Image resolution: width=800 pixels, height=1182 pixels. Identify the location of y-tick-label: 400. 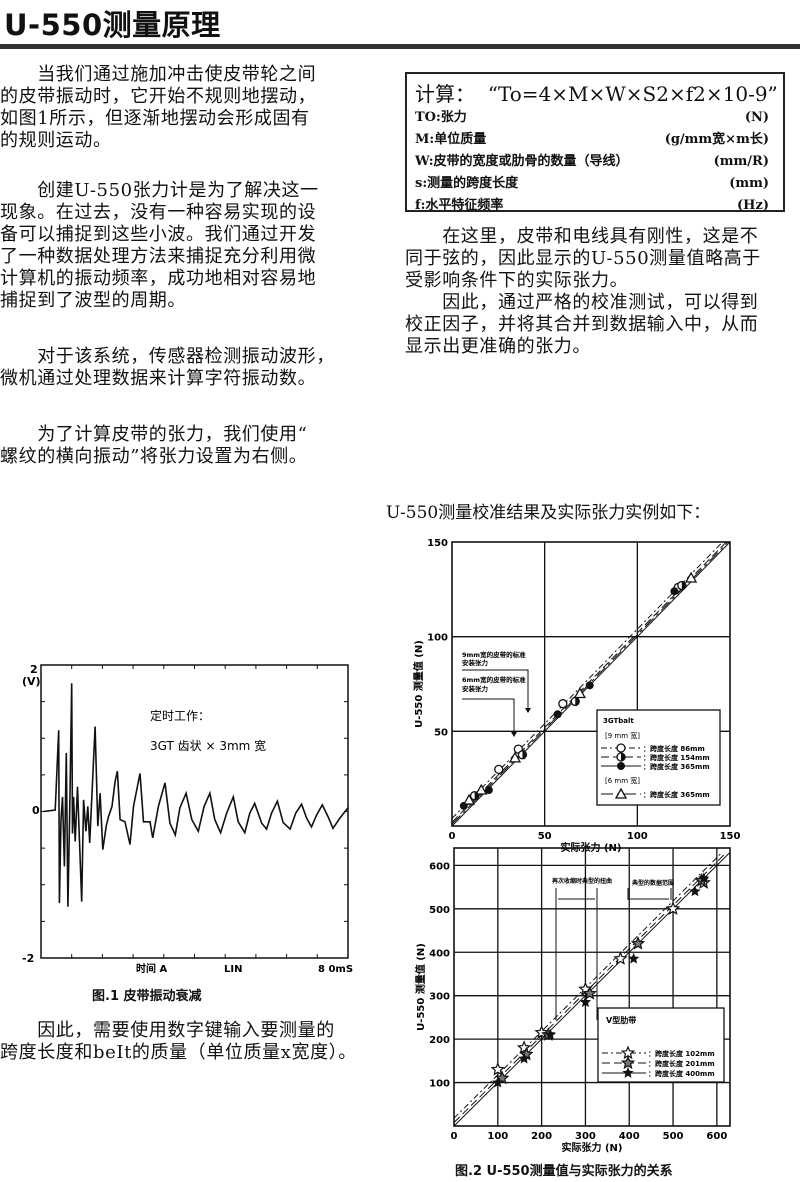
(439, 953).